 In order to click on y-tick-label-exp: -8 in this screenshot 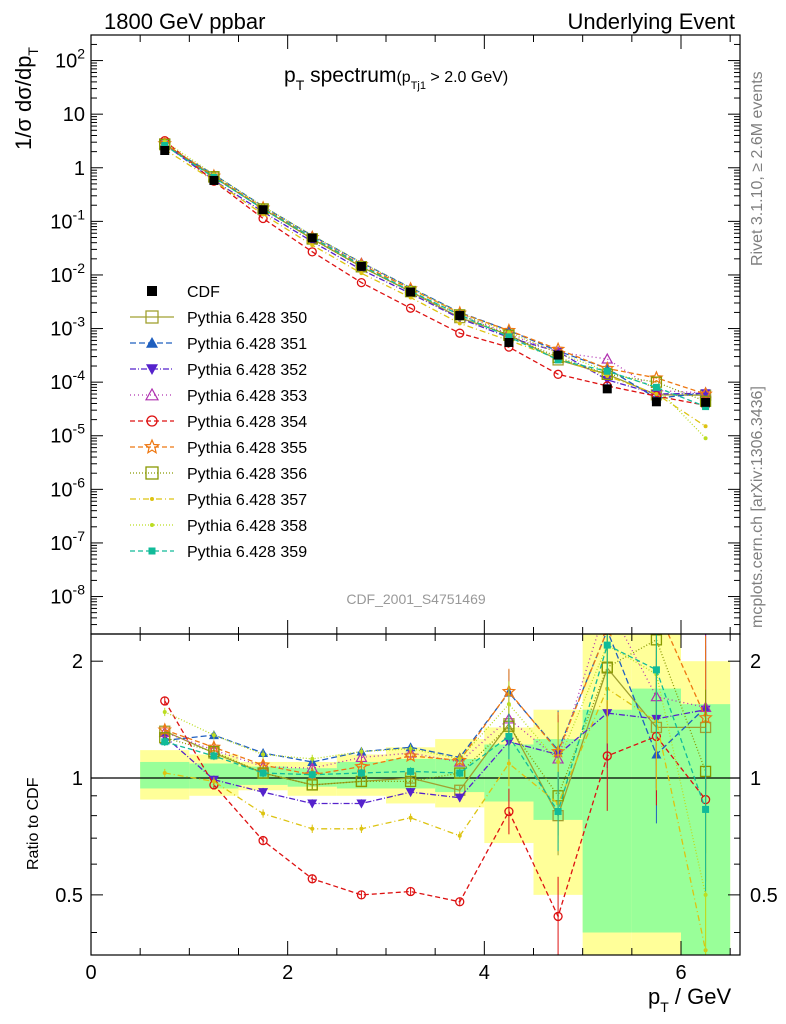, I will do `click(79, 590)`.